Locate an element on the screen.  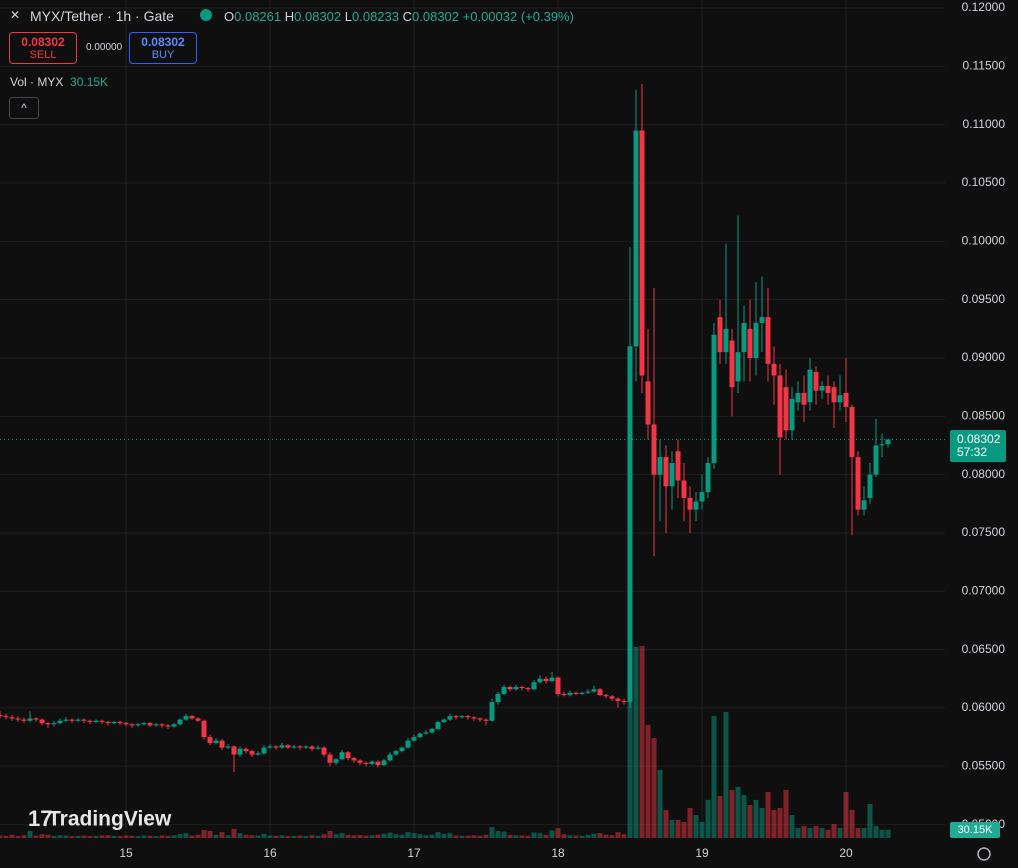
volume-tag: 30.15K is located at coordinates (975, 829).